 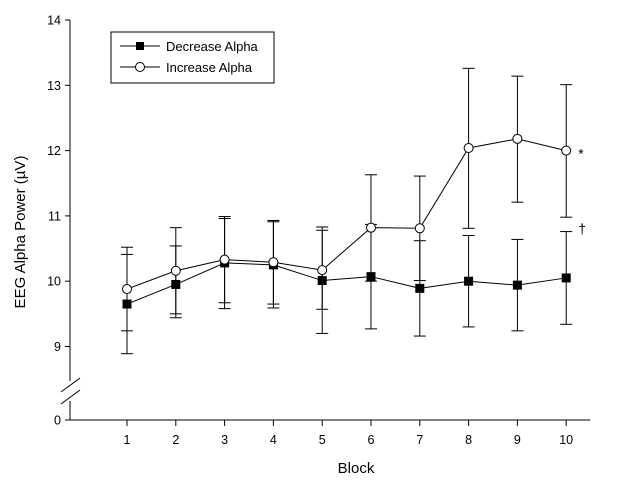 I want to click on y-axis-ticks: 0 9 10 11 12 13 14, so click(x=58, y=221).